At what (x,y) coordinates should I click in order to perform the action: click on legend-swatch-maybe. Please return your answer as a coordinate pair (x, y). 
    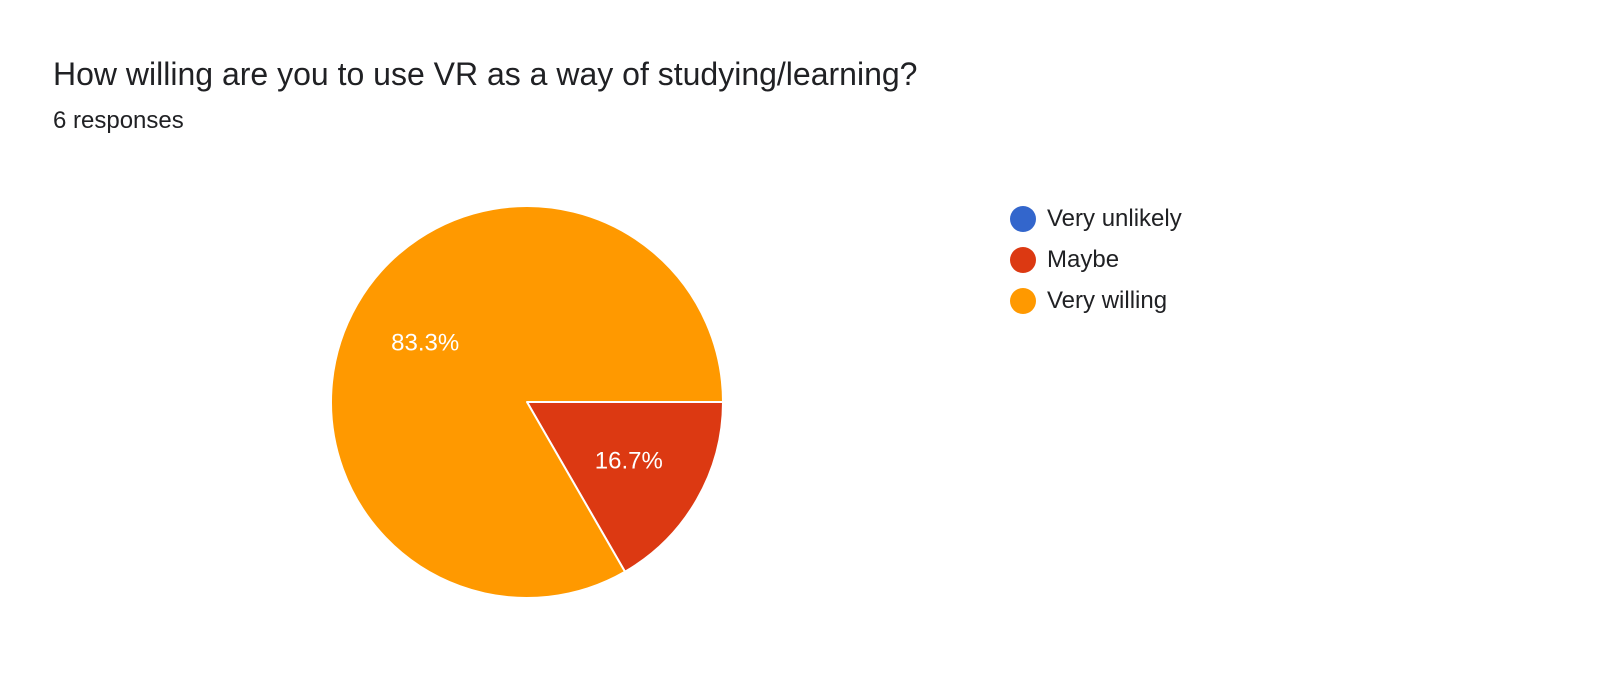
    Looking at the image, I should click on (1023, 259).